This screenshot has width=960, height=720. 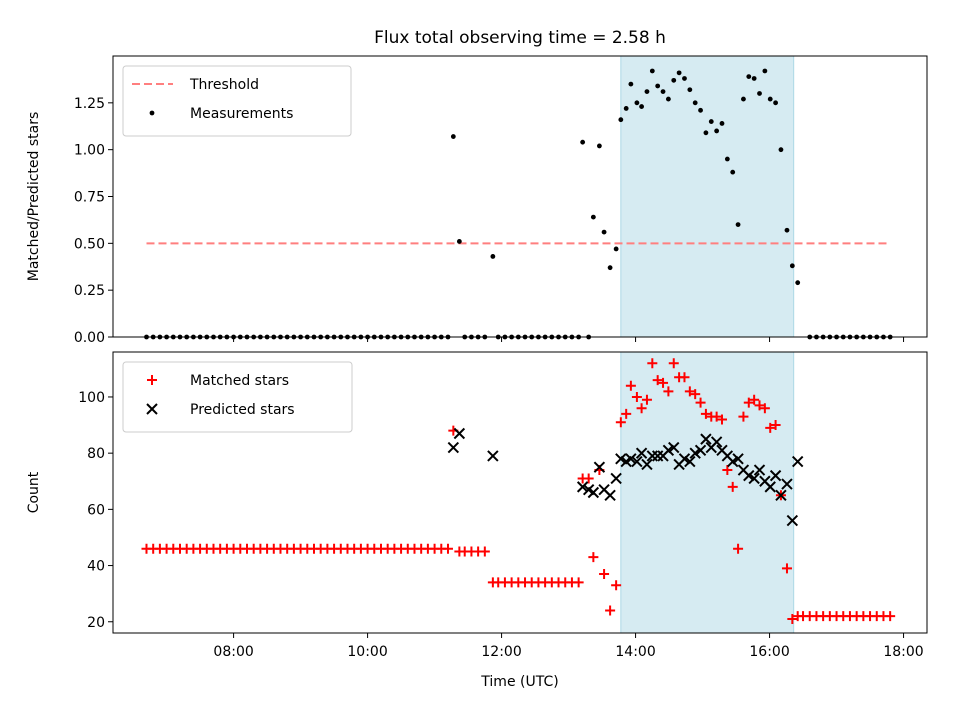 I want to click on y-tick-label: 20, so click(x=96, y=623).